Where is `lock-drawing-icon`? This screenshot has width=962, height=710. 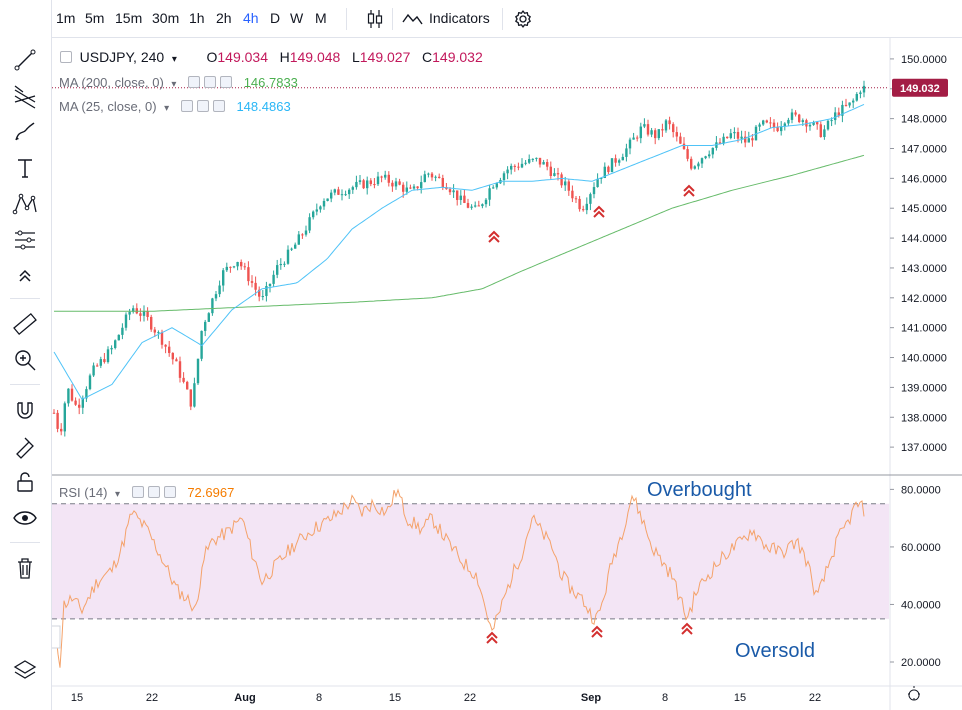 lock-drawing-icon is located at coordinates (25, 446).